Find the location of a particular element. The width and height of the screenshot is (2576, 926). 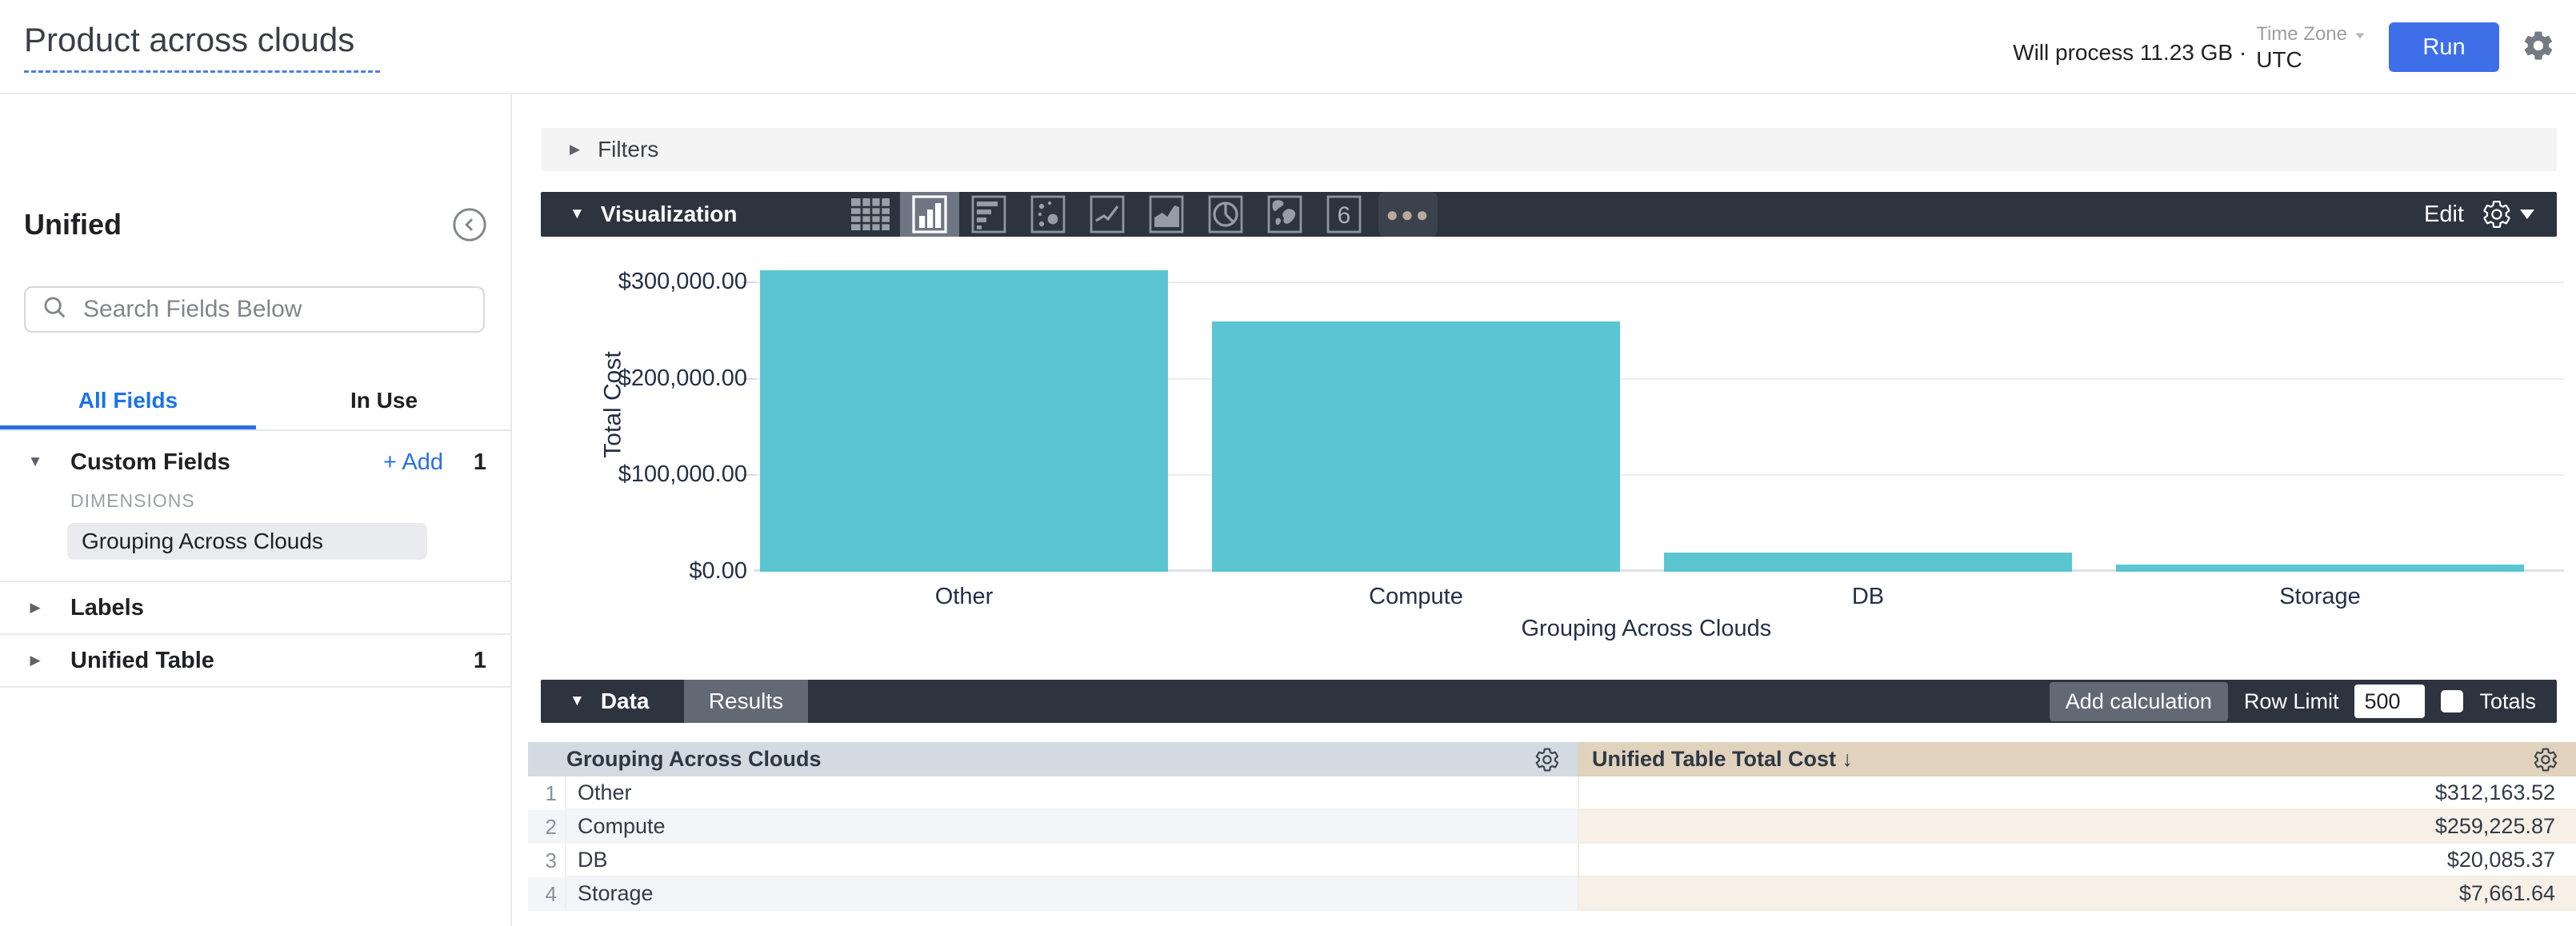

table-row: 4 Storage $7,661.64 is located at coordinates (1552, 894).